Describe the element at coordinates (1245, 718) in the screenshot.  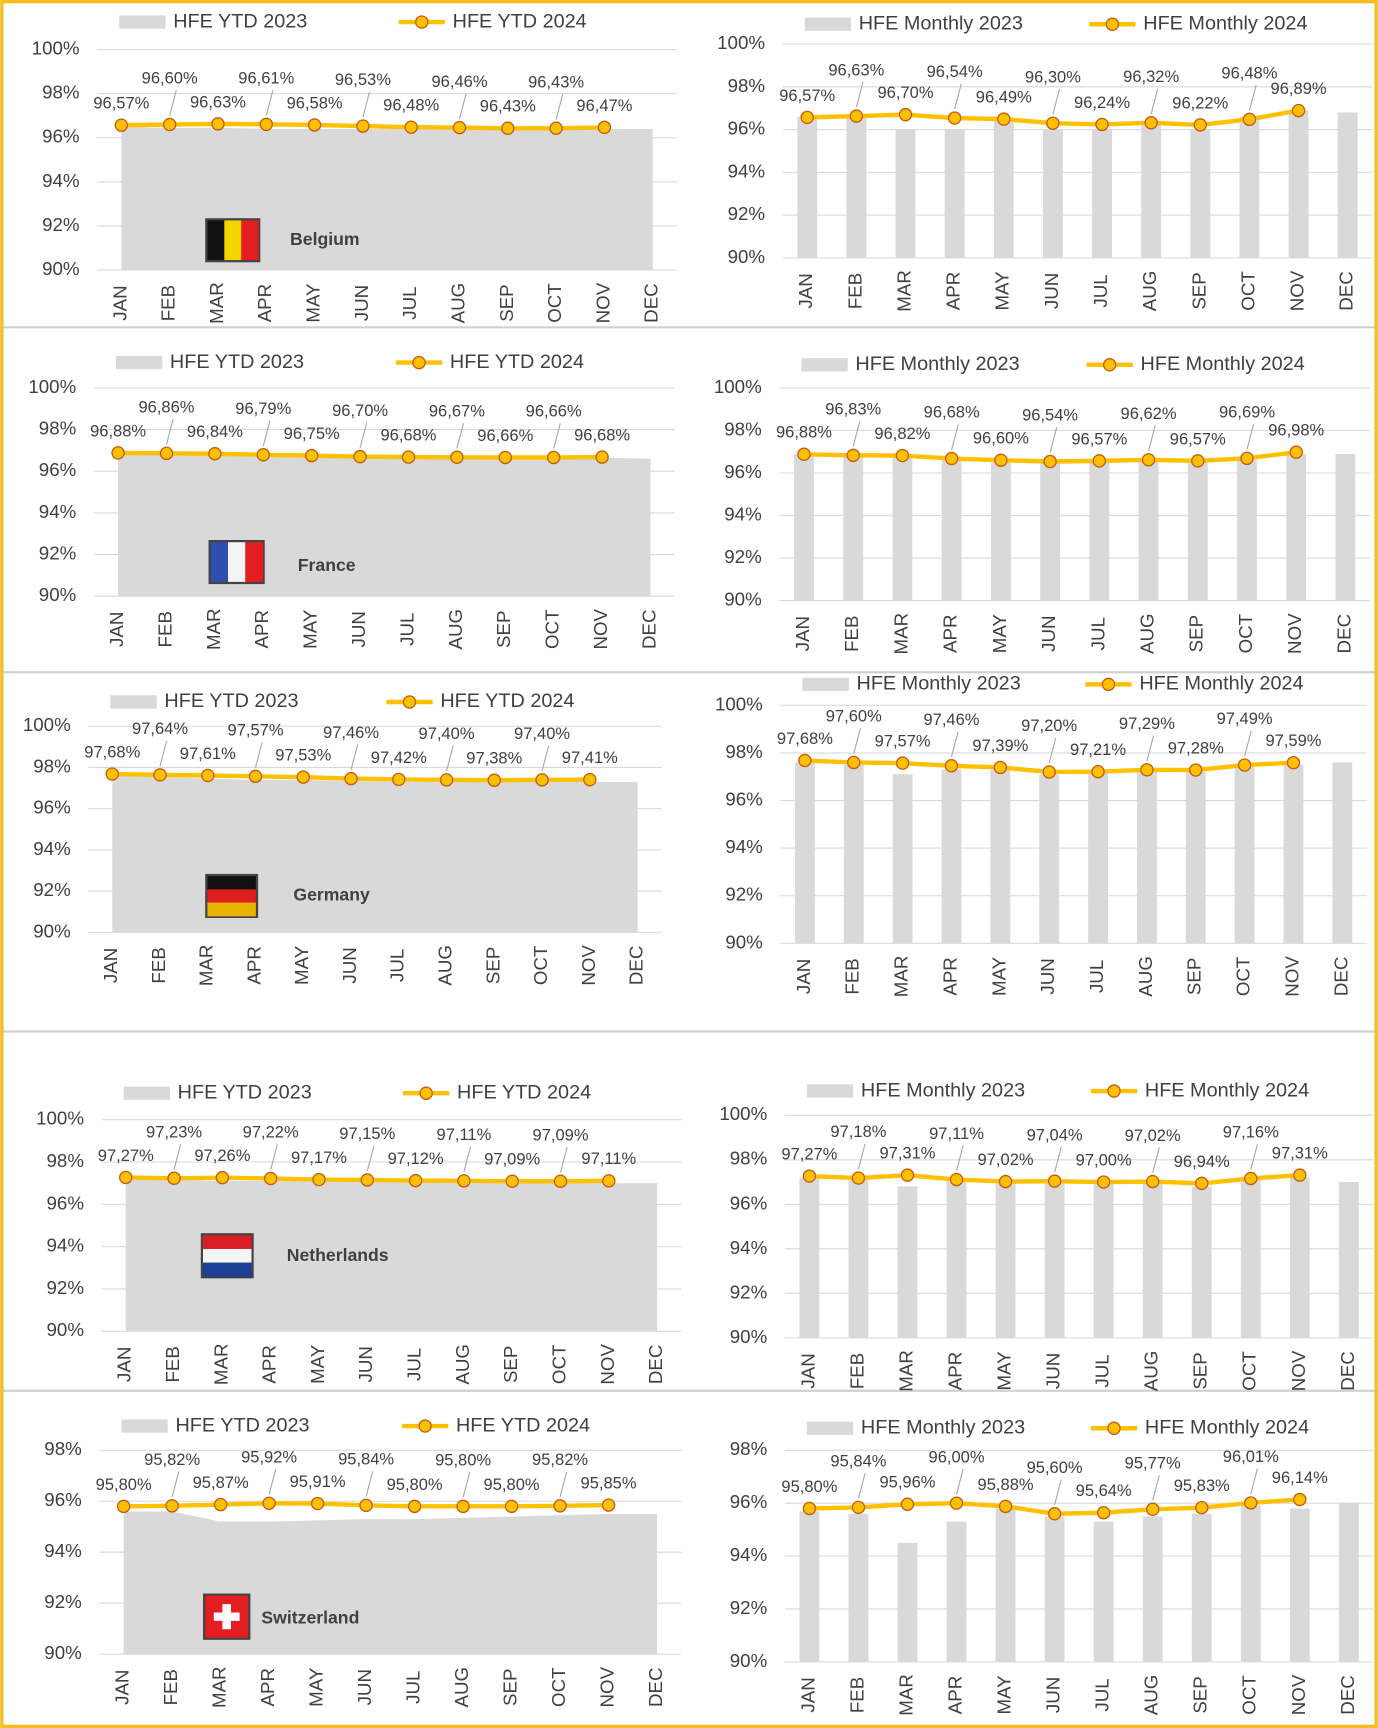
I see `value-label: 97,49%` at that location.